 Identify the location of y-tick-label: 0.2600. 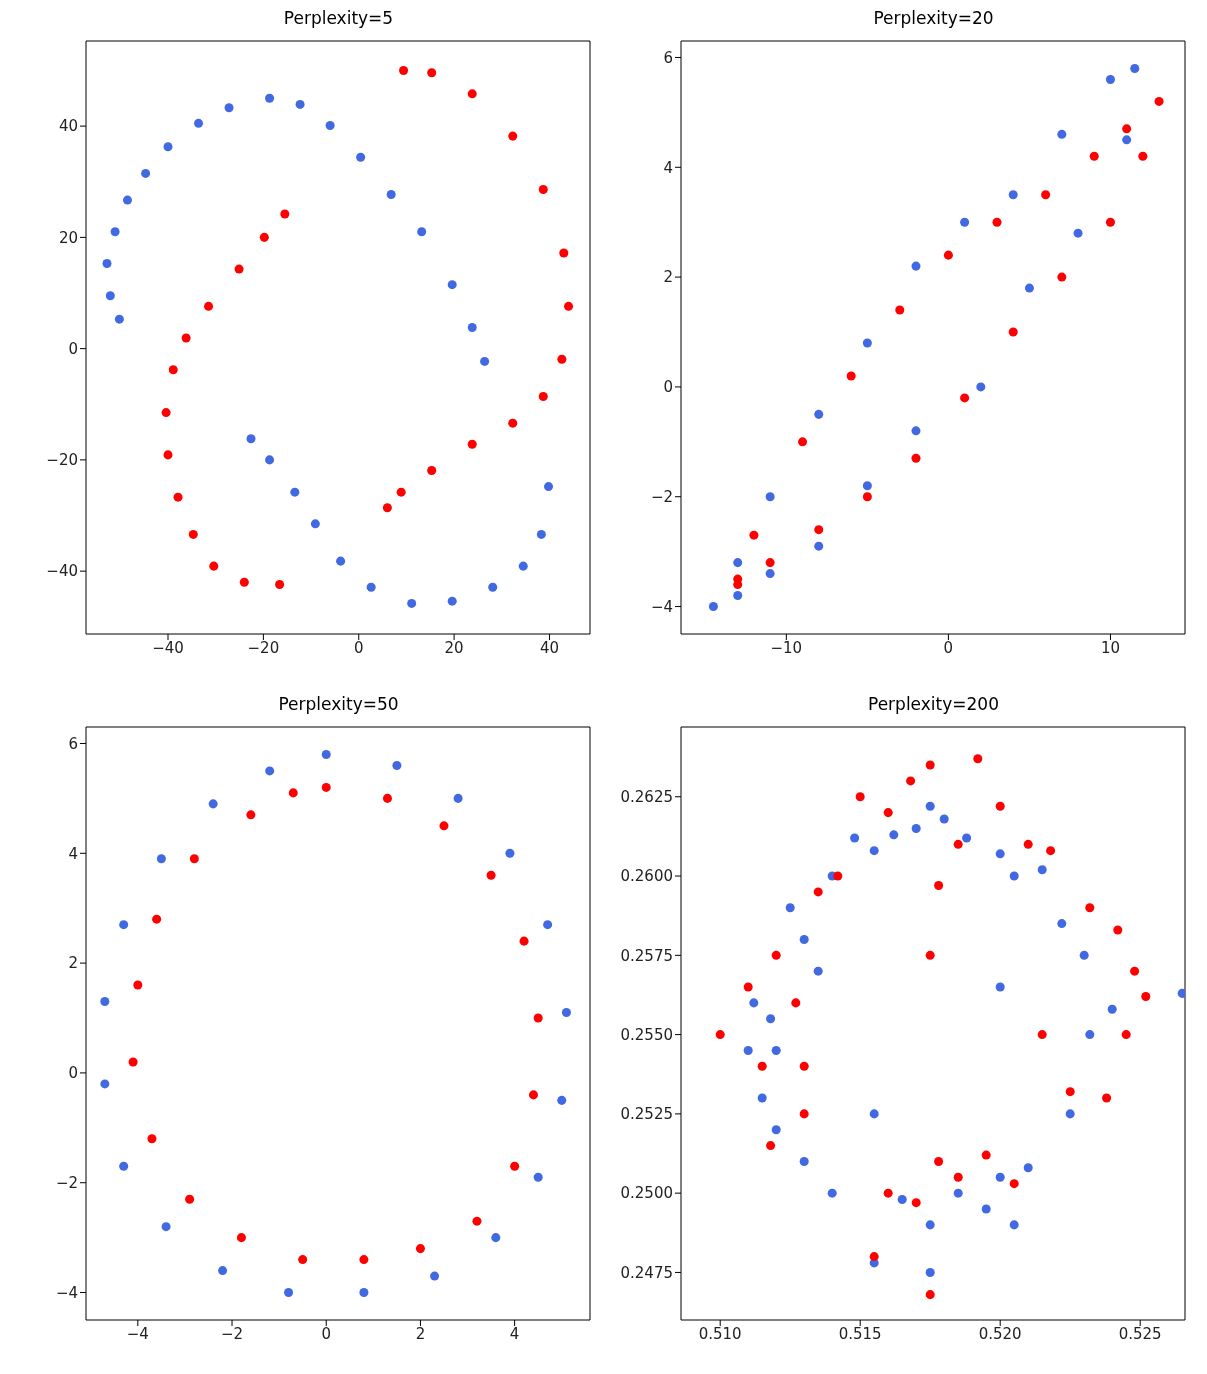
(646, 876).